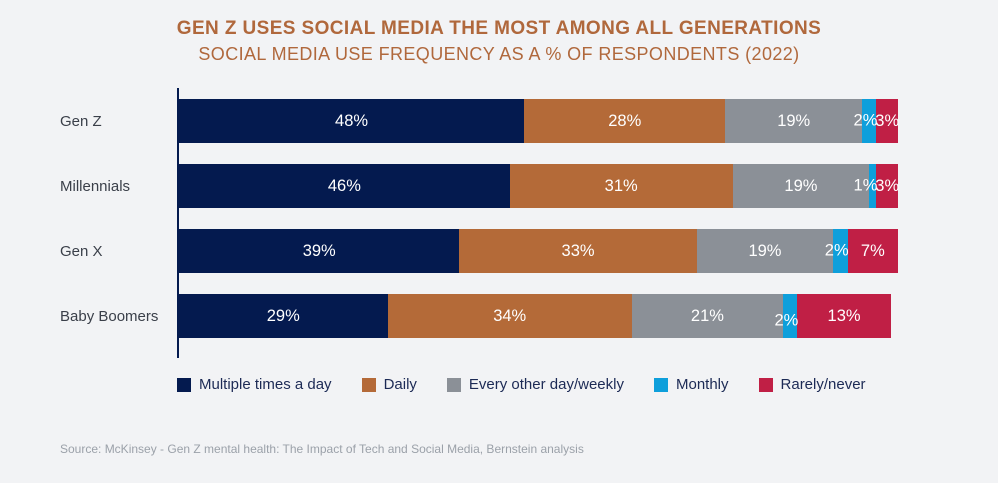 This screenshot has height=483, width=998. I want to click on bar-segment: 48%, so click(352, 121).